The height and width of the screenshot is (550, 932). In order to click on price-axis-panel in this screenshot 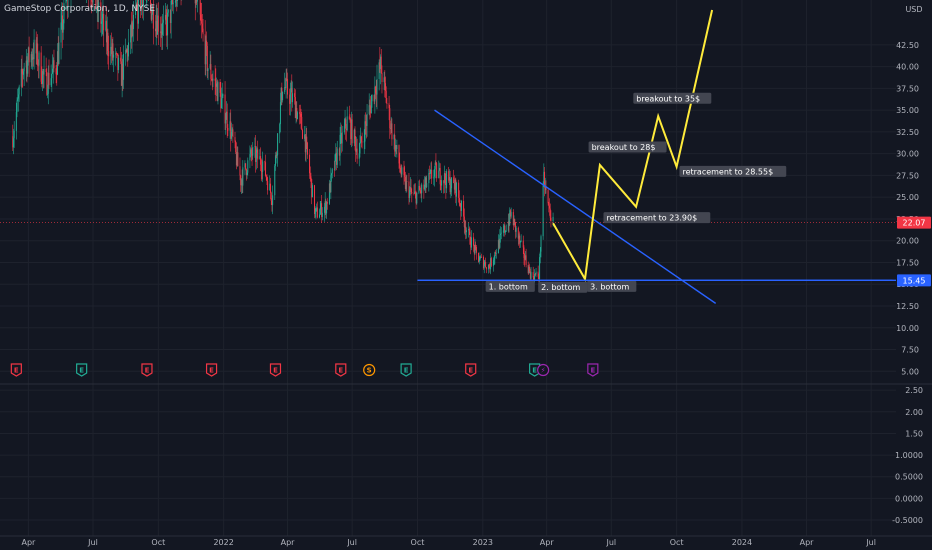, I will do `click(914, 268)`.